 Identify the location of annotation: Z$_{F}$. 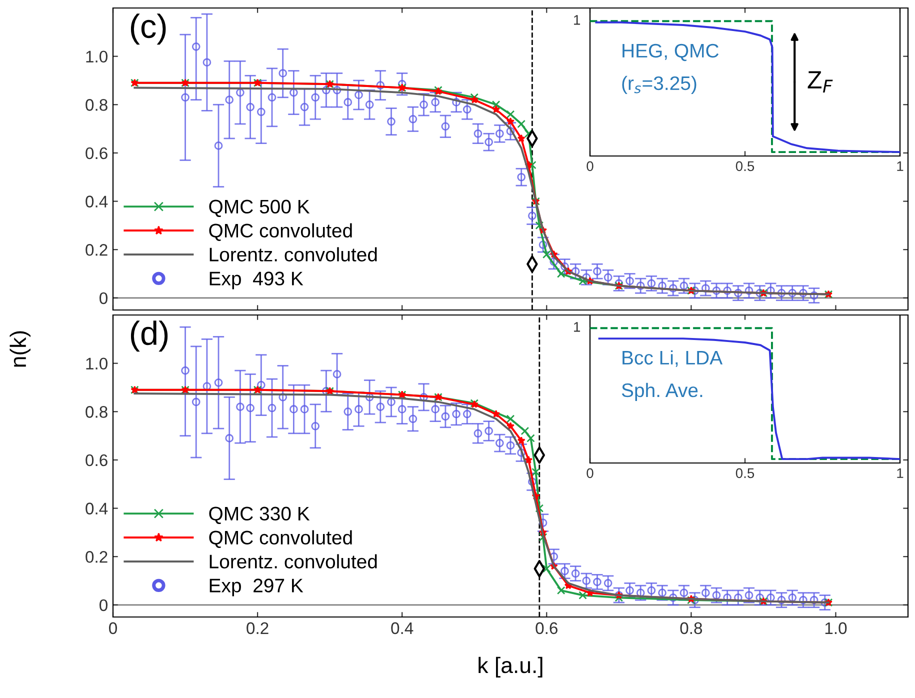
(820, 82).